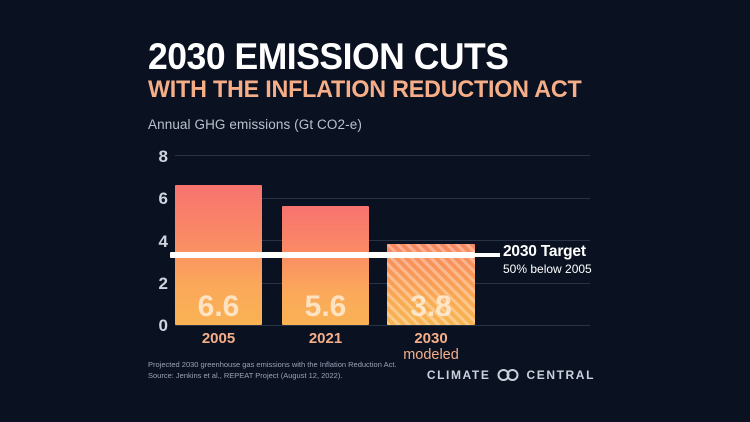 The image size is (750, 422). What do you see at coordinates (163, 156) in the screenshot?
I see `y-tick-label-8: 8` at bounding box center [163, 156].